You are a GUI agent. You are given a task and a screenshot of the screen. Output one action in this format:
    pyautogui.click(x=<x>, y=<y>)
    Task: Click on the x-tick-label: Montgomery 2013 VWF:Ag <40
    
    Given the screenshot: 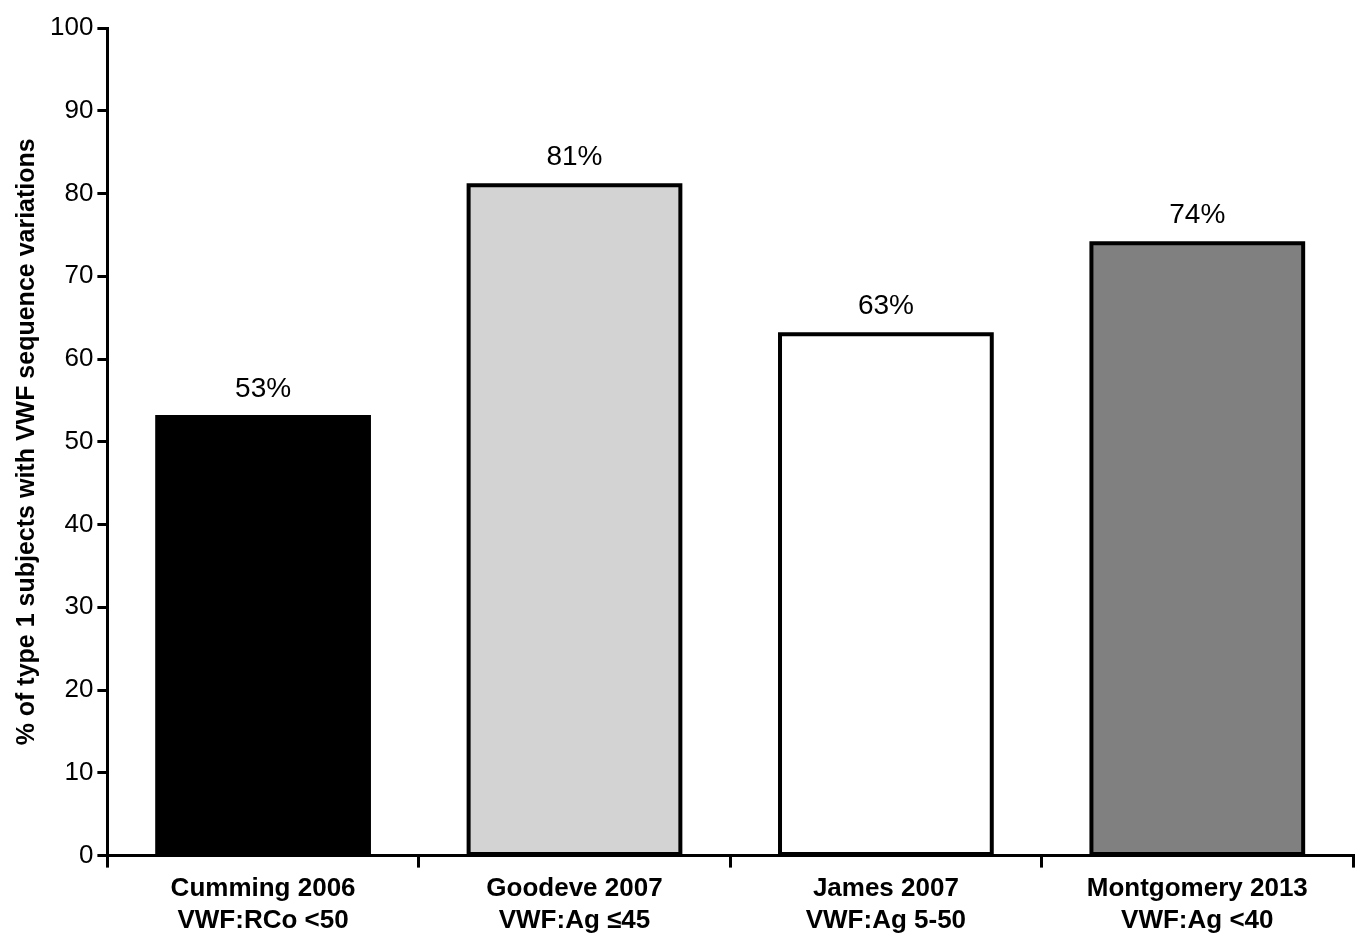 What is the action you would take?
    pyautogui.click(x=1197, y=903)
    